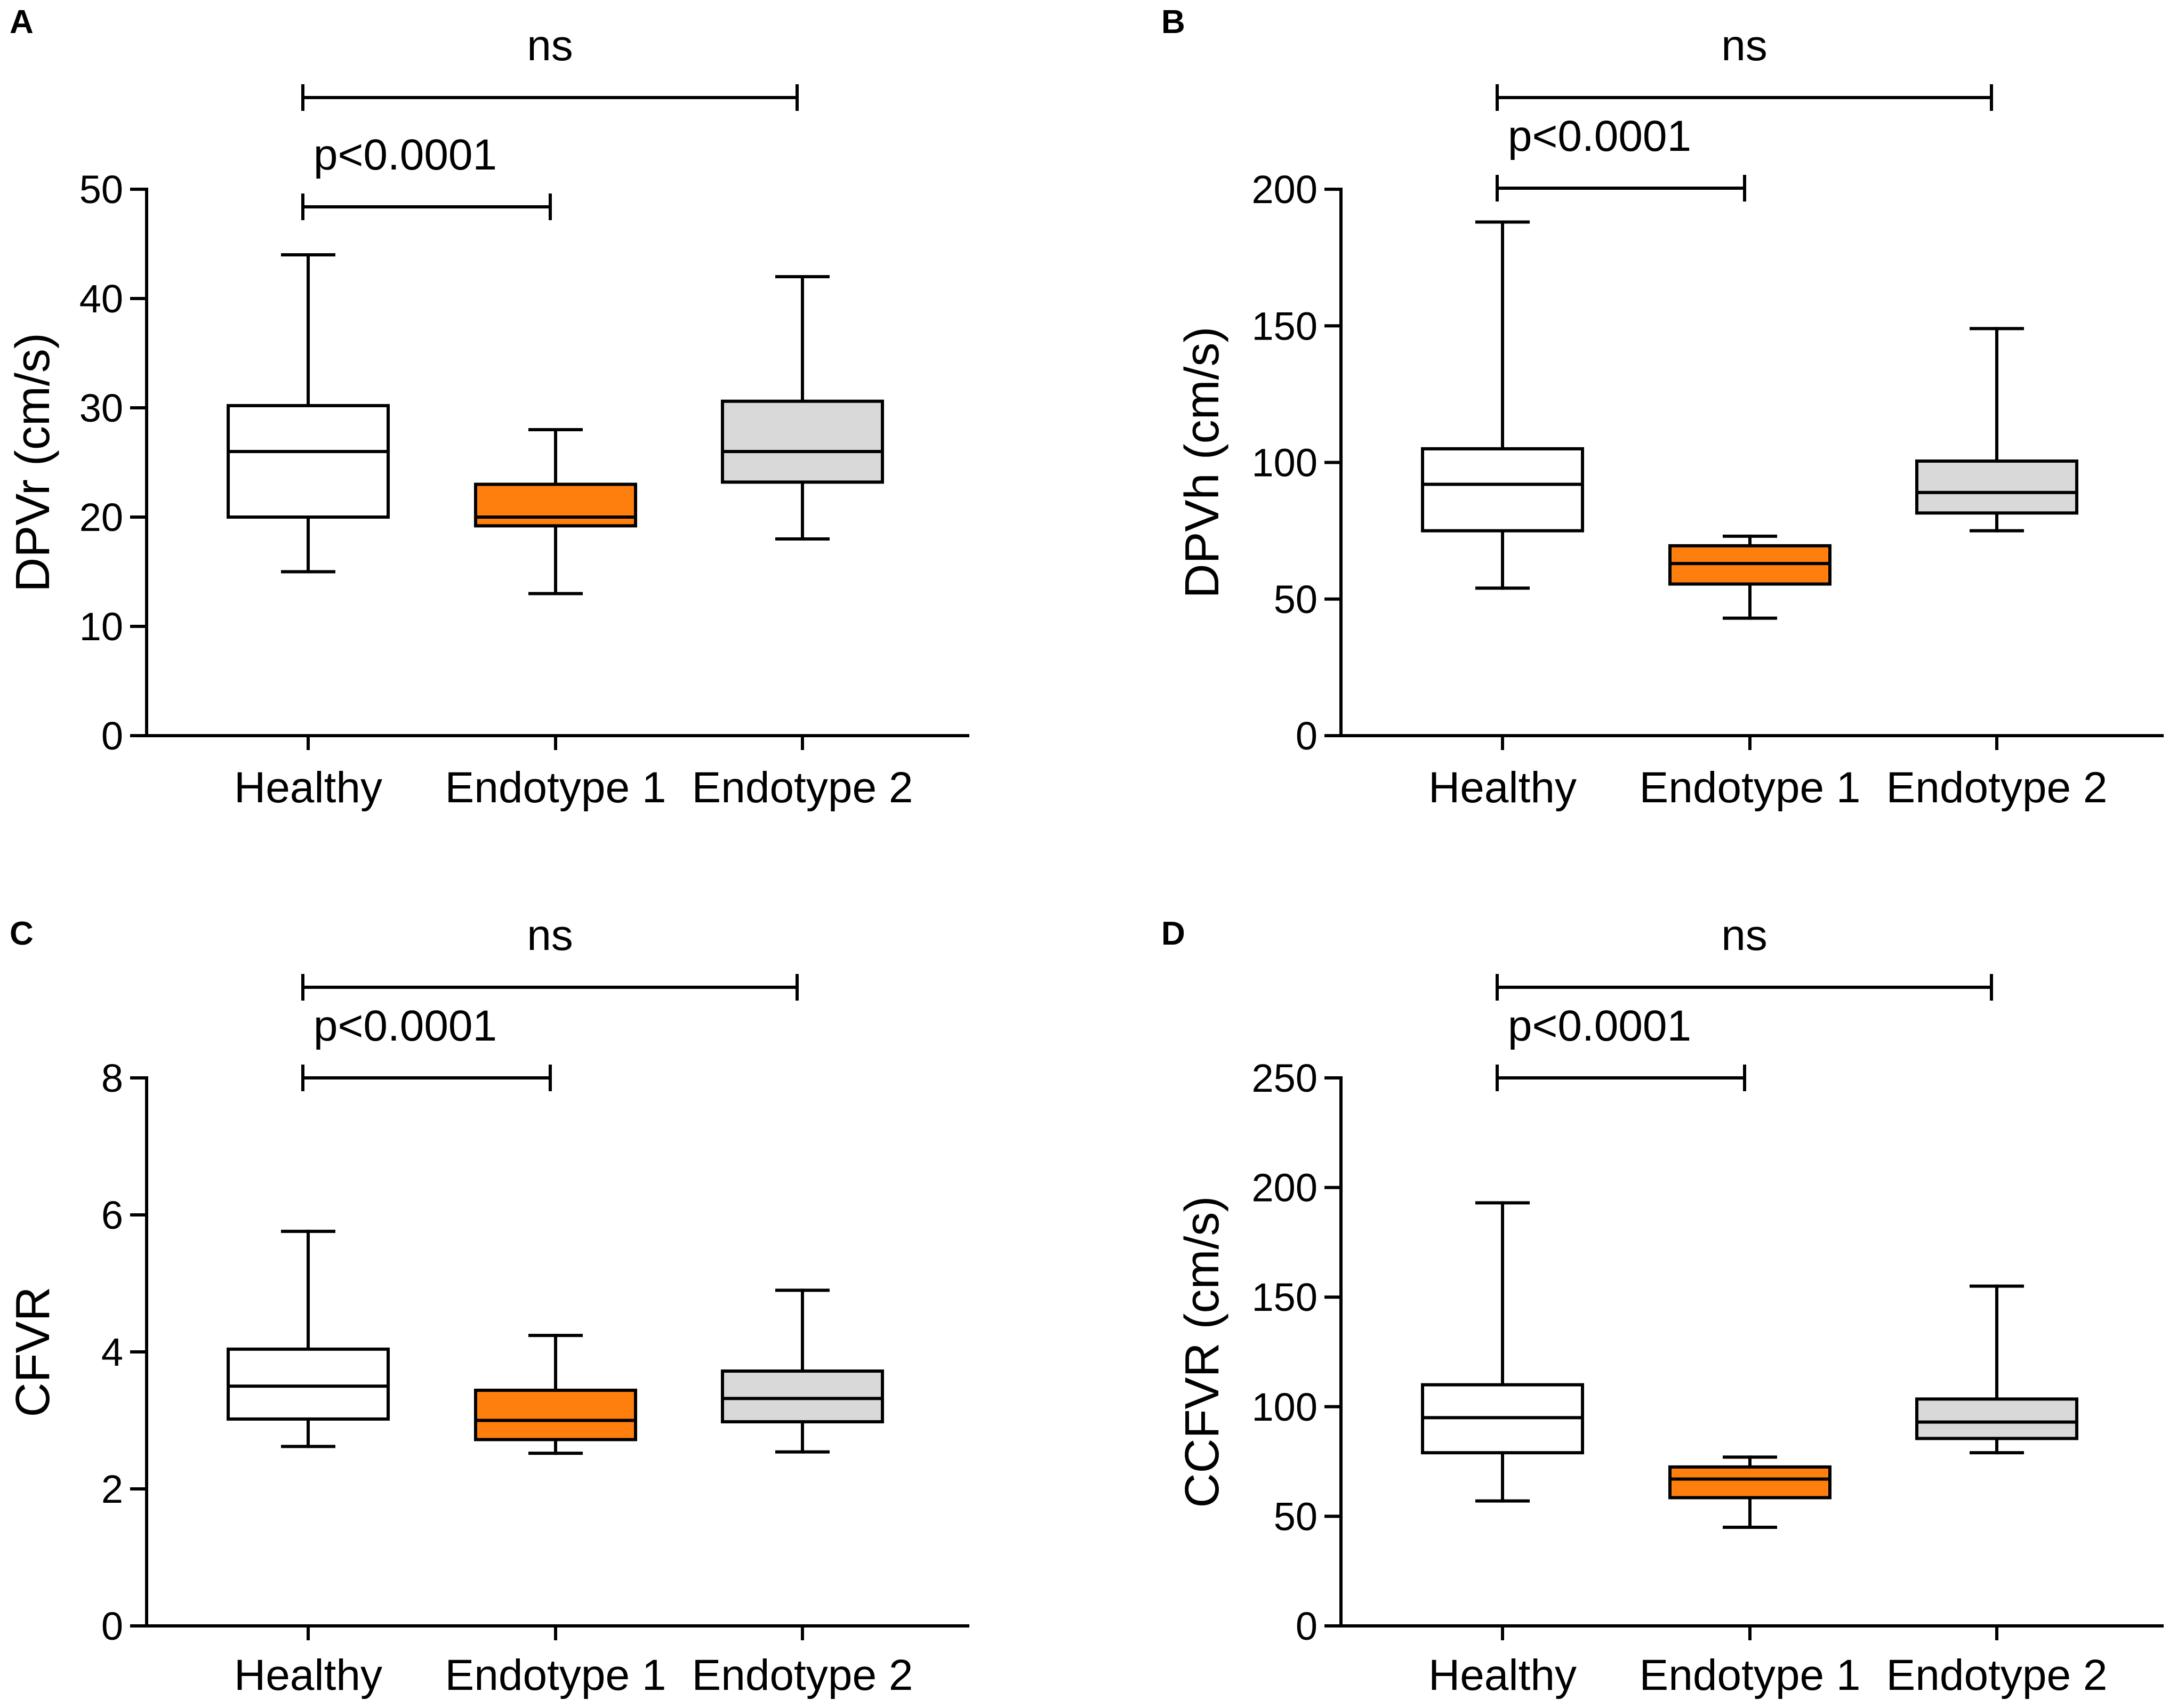  I want to click on y-tick-label: 2, so click(112, 1489).